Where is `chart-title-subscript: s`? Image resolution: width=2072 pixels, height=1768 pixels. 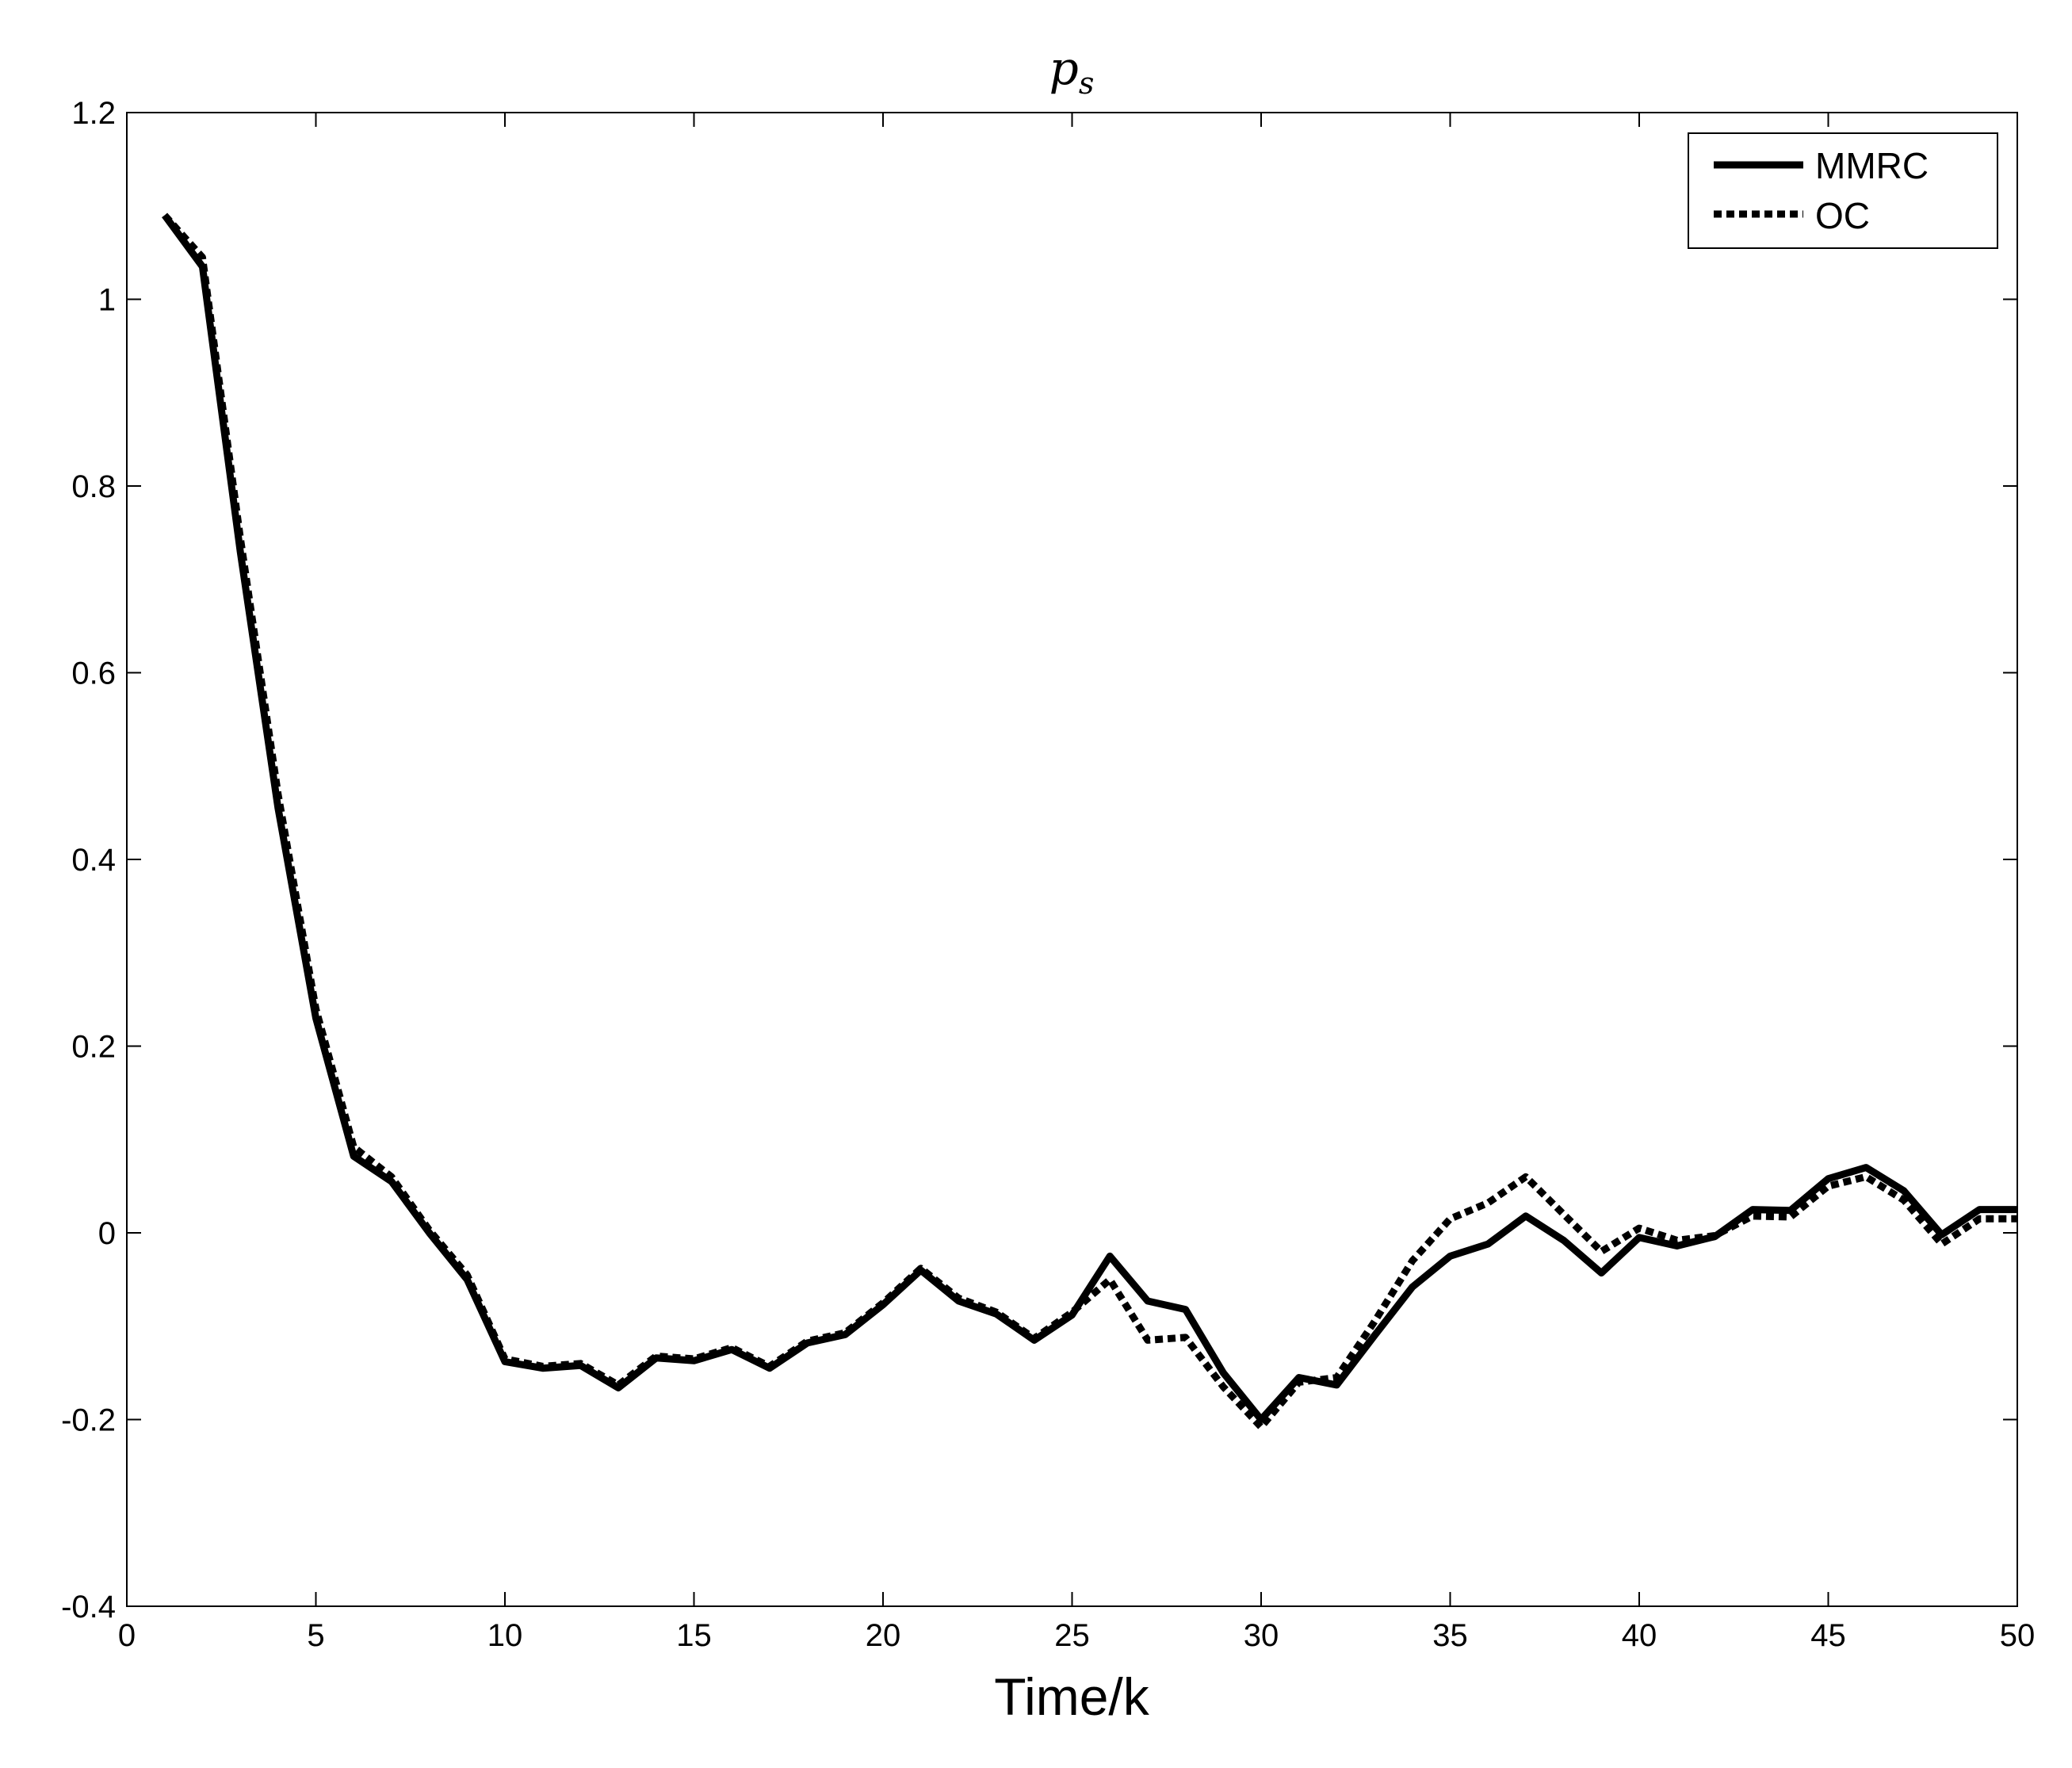 chart-title-subscript: s is located at coordinates (1087, 83).